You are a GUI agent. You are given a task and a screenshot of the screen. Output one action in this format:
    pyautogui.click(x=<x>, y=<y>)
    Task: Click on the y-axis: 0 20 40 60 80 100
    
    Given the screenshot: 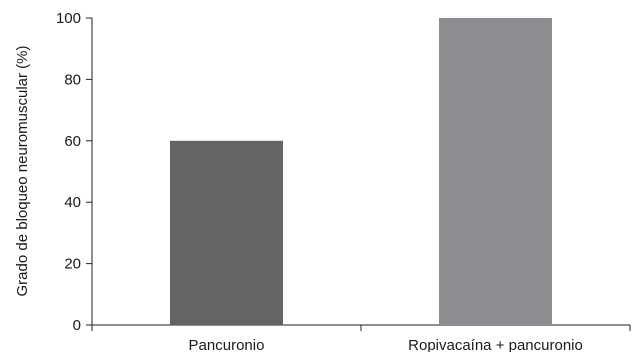 What is the action you would take?
    pyautogui.click(x=74, y=172)
    